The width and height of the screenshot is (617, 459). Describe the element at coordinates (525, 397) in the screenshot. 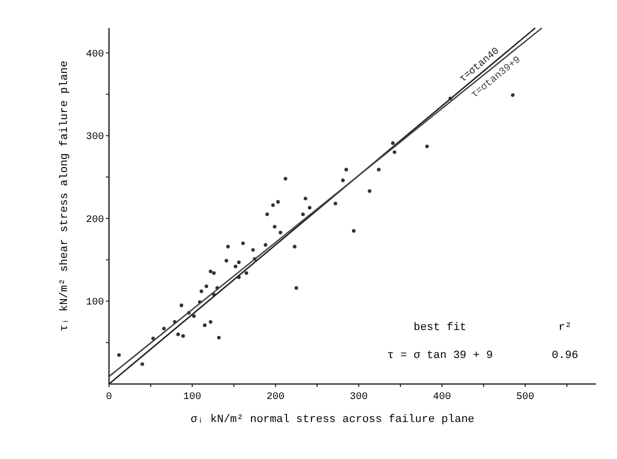

I see `x-tick-label: 500` at that location.